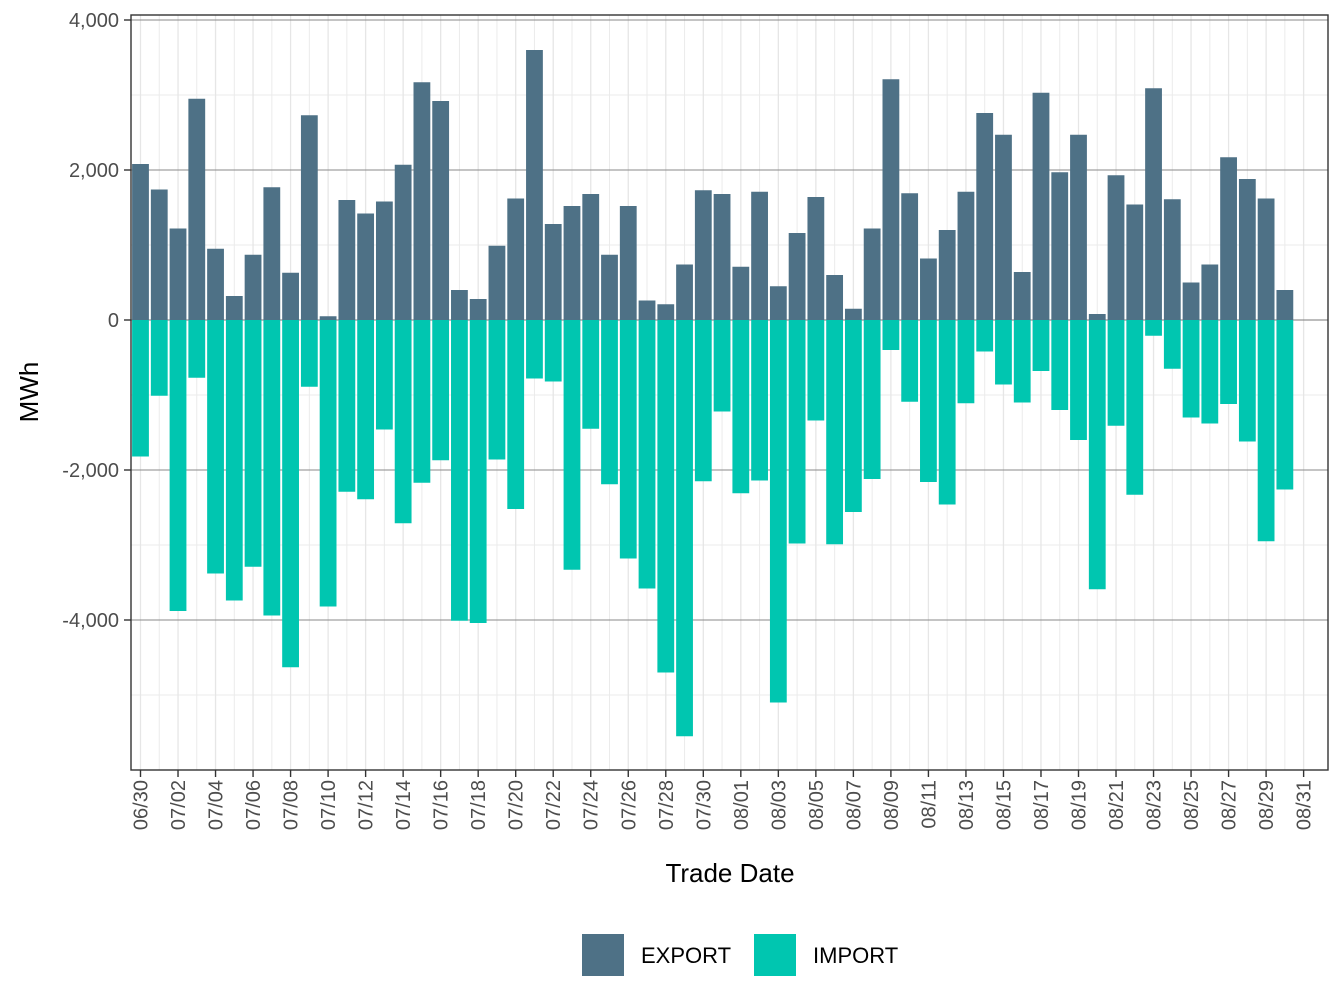 This screenshot has width=1344, height=1008. I want to click on x-tick-label: 07/30, so click(704, 805).